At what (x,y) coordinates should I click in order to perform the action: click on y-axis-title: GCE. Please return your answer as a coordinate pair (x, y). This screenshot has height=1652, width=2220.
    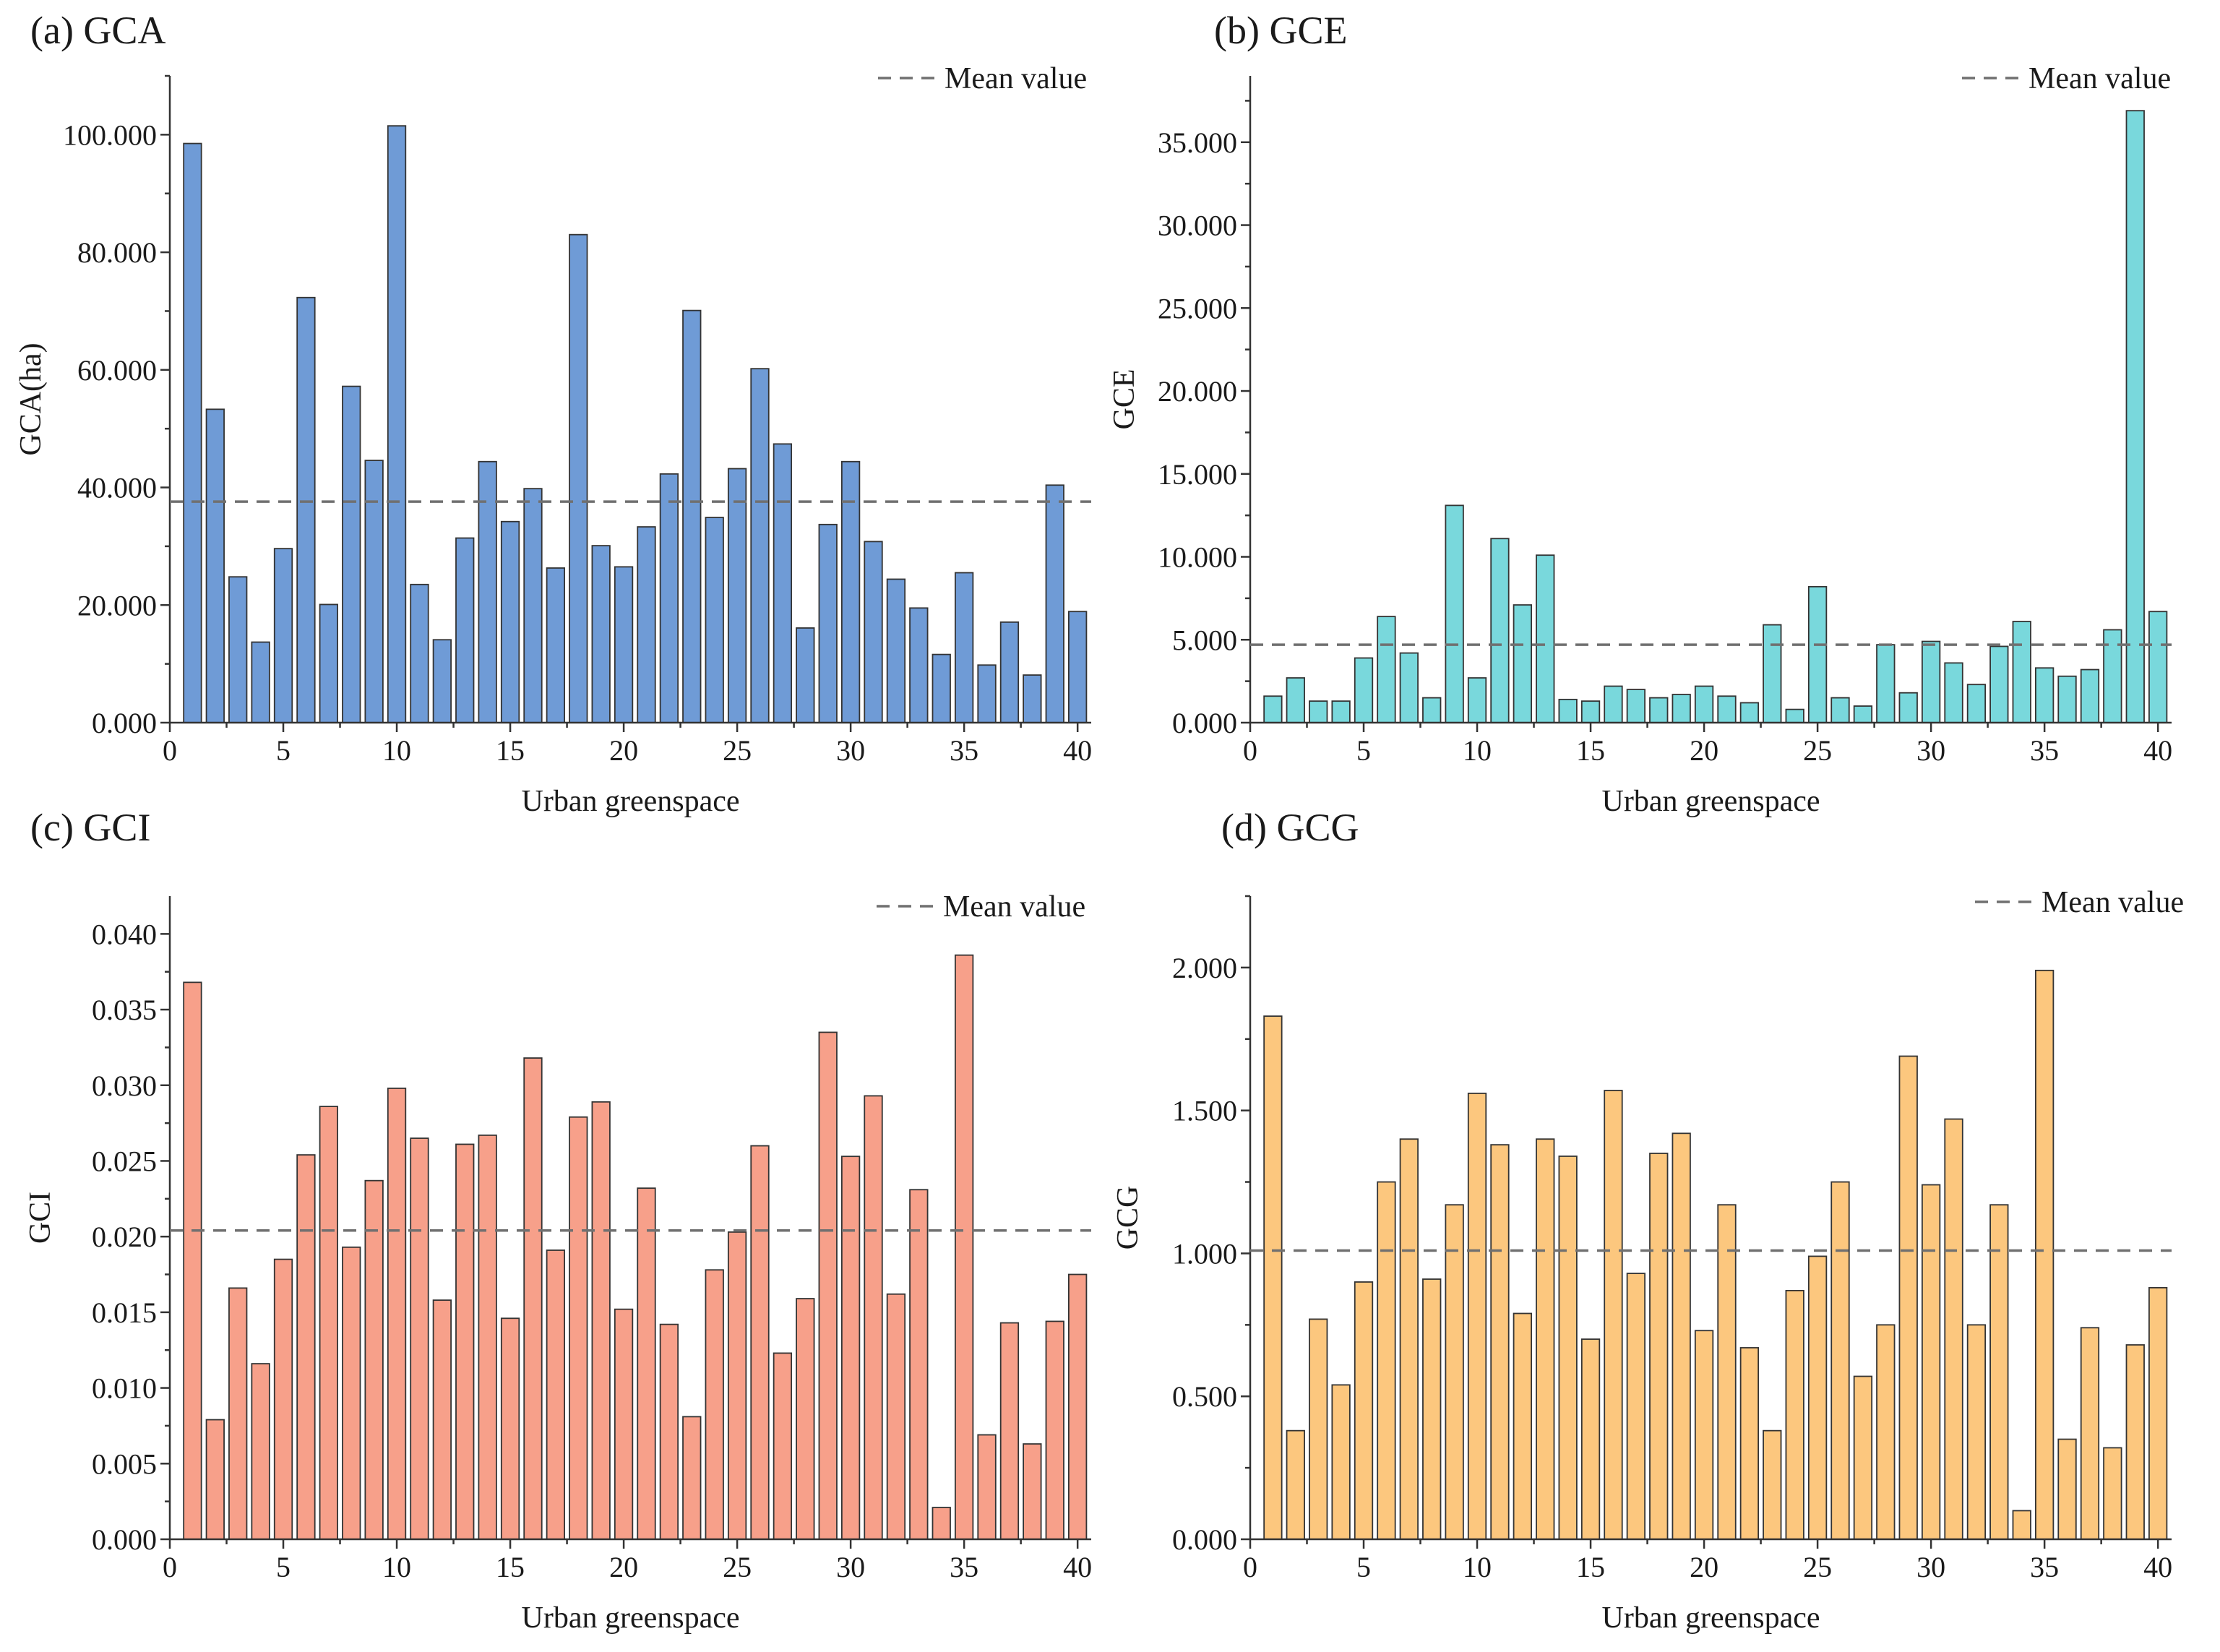
    Looking at the image, I should click on (1125, 399).